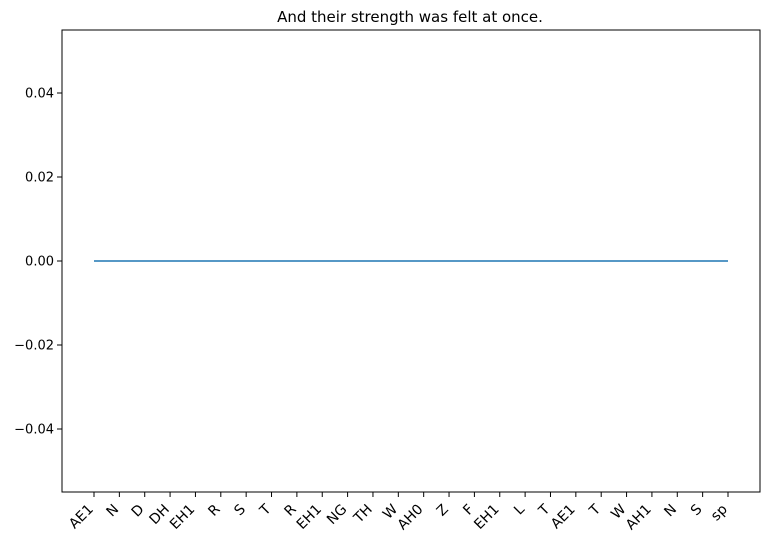 This screenshot has width=769, height=547. Describe the element at coordinates (639, 518) in the screenshot. I see `x-tick-label: AH1` at that location.